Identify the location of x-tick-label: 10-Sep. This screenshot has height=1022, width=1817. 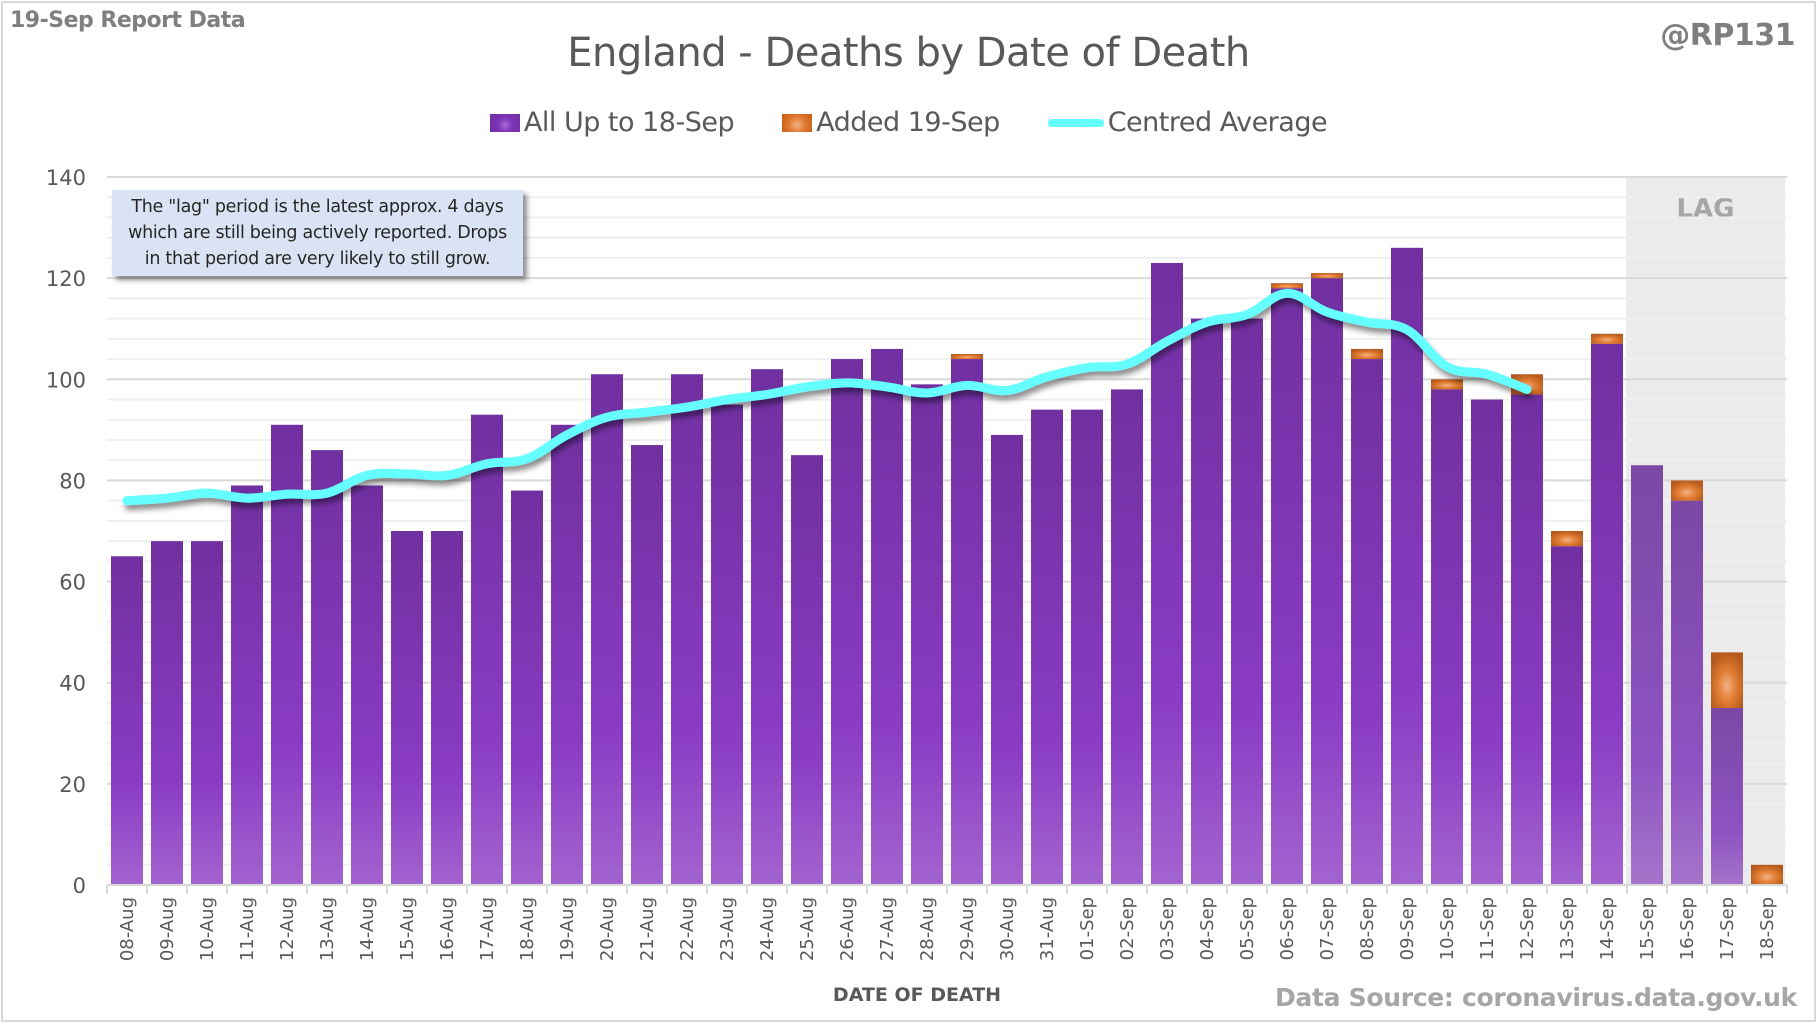
(1447, 928).